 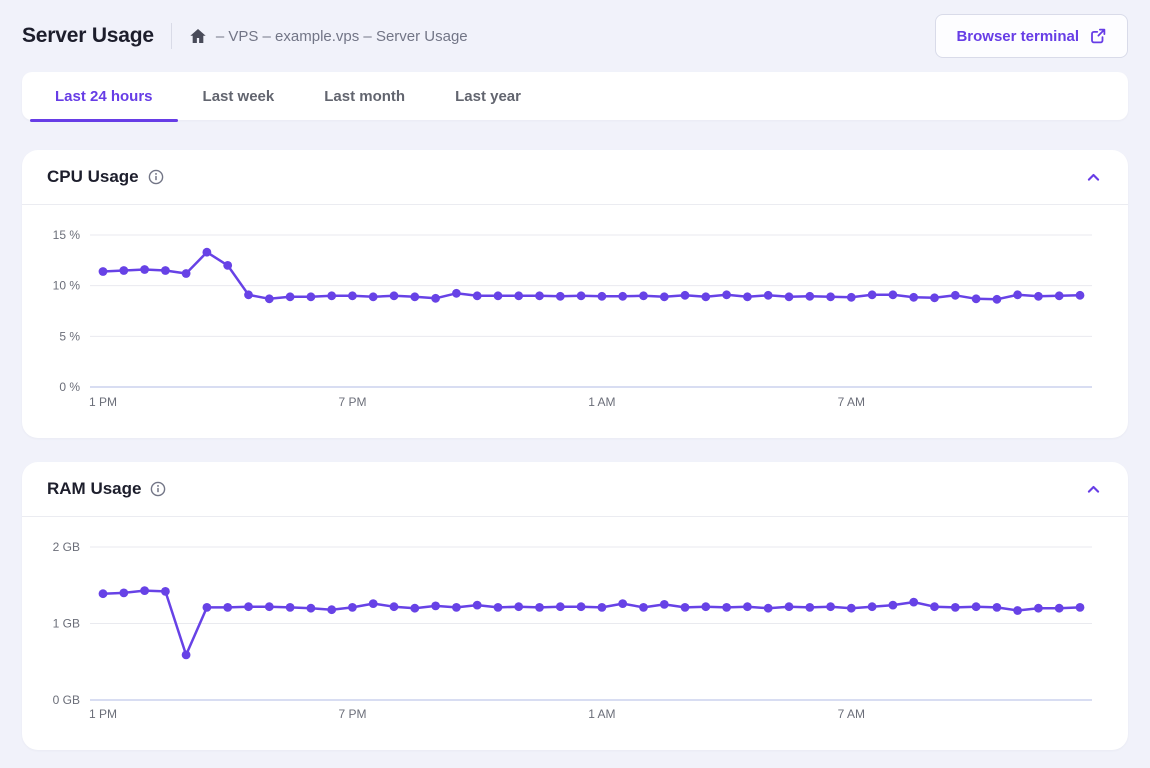 What do you see at coordinates (69, 387) in the screenshot?
I see `svg-text: 0 %` at bounding box center [69, 387].